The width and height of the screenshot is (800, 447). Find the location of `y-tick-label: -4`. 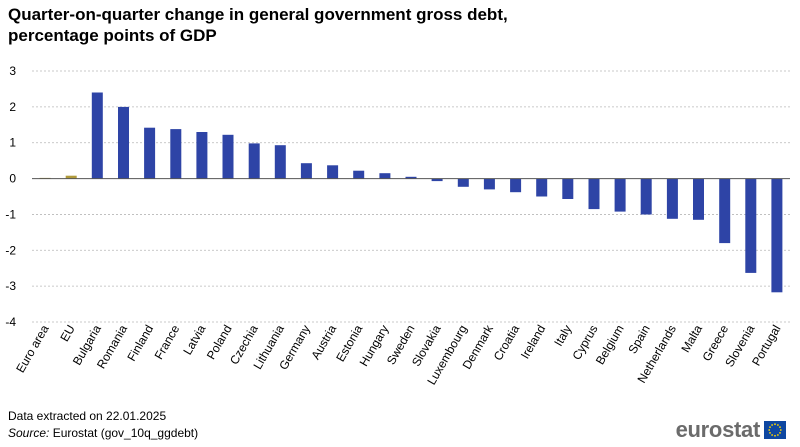

y-tick-label: -4 is located at coordinates (10, 322).